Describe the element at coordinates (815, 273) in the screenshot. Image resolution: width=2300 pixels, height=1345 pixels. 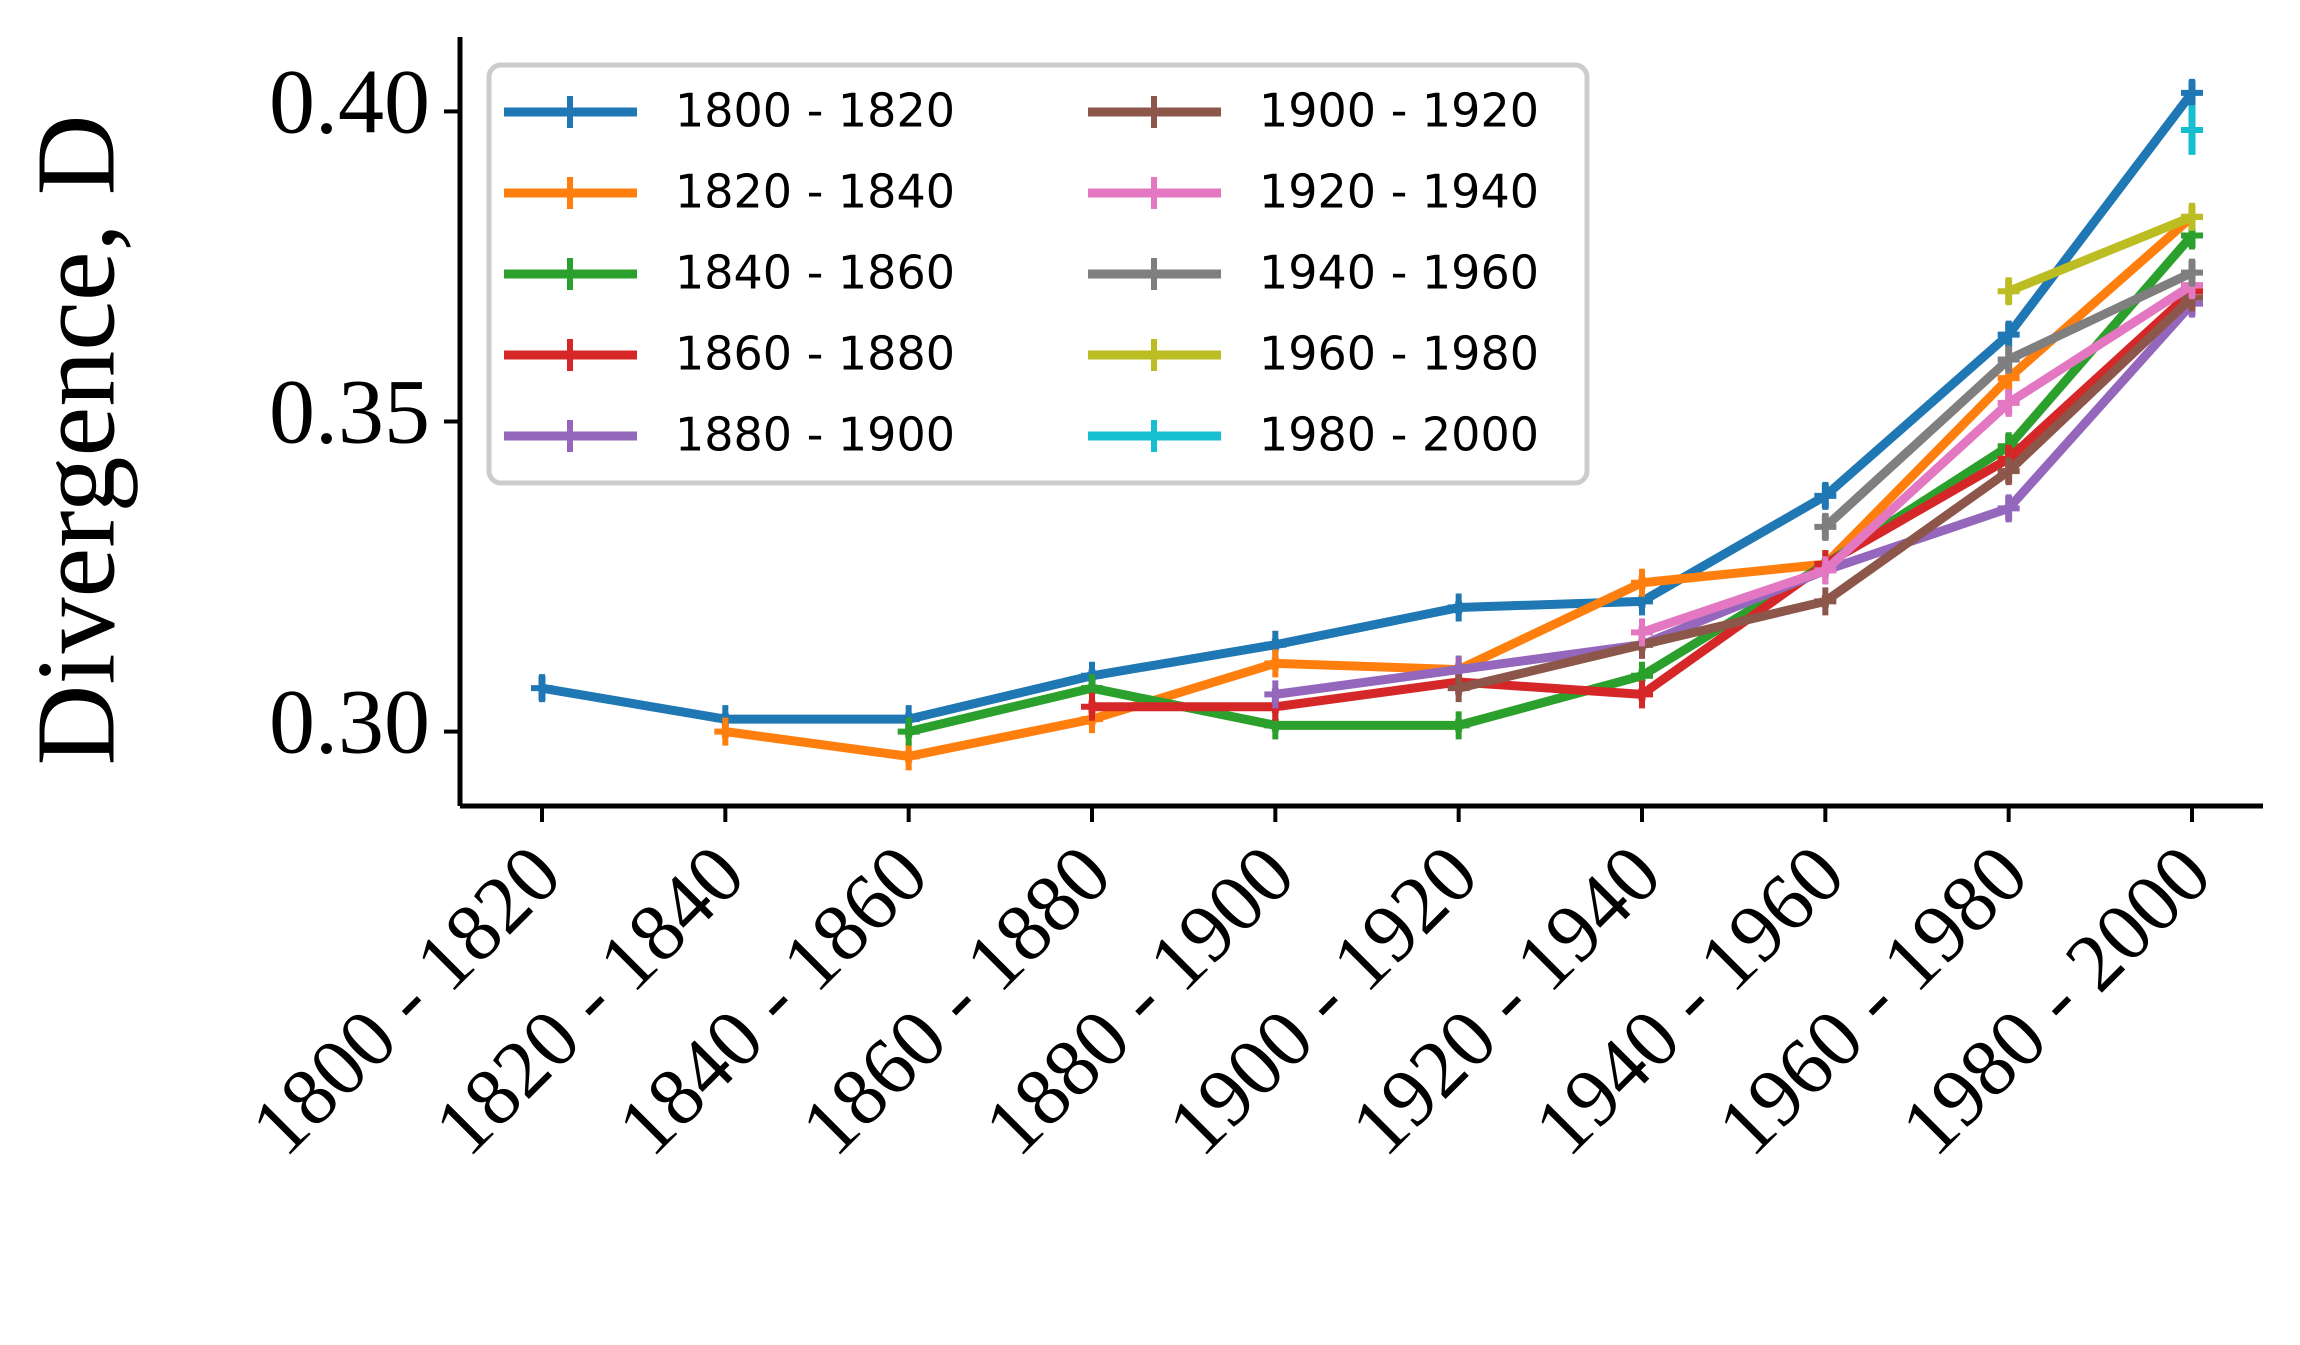
I see `legend-label: 1840 - 1860` at that location.